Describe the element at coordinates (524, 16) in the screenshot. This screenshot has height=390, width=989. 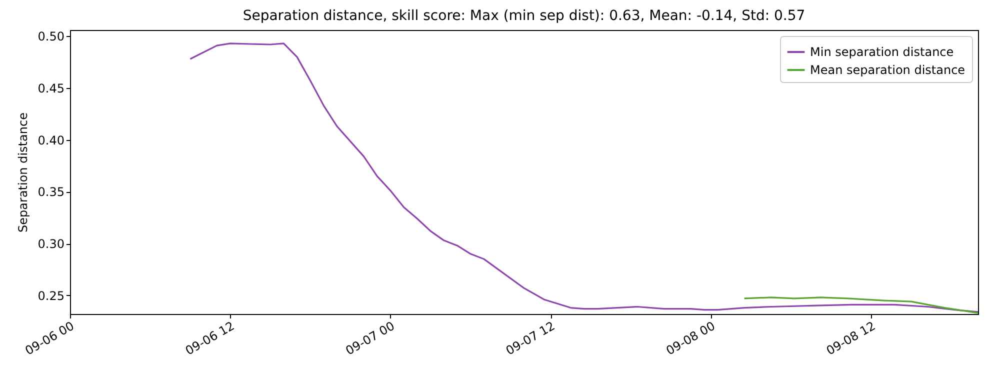
I see `chart-title: Separation distance, skill score: Max (min sep dist): 0.63, Mean: -0.14, Std: 0.57` at that location.